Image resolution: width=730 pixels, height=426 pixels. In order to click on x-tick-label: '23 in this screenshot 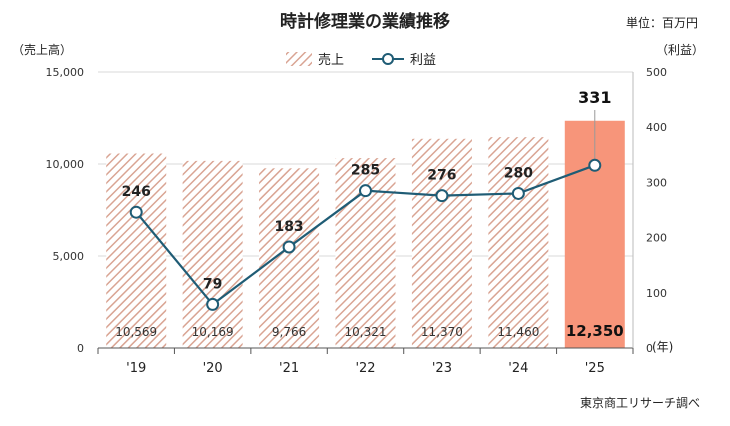, I will do `click(442, 368)`.